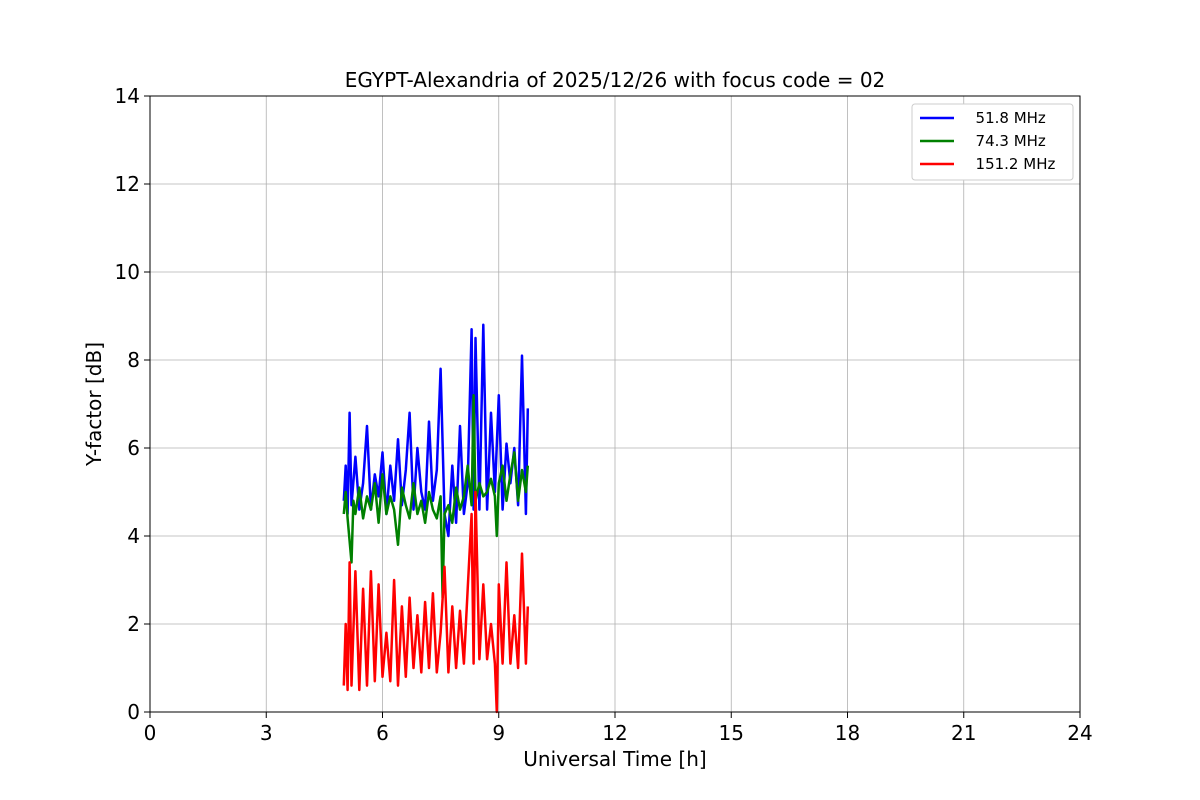  What do you see at coordinates (133, 712) in the screenshot?
I see `y-tick-label: 0` at bounding box center [133, 712].